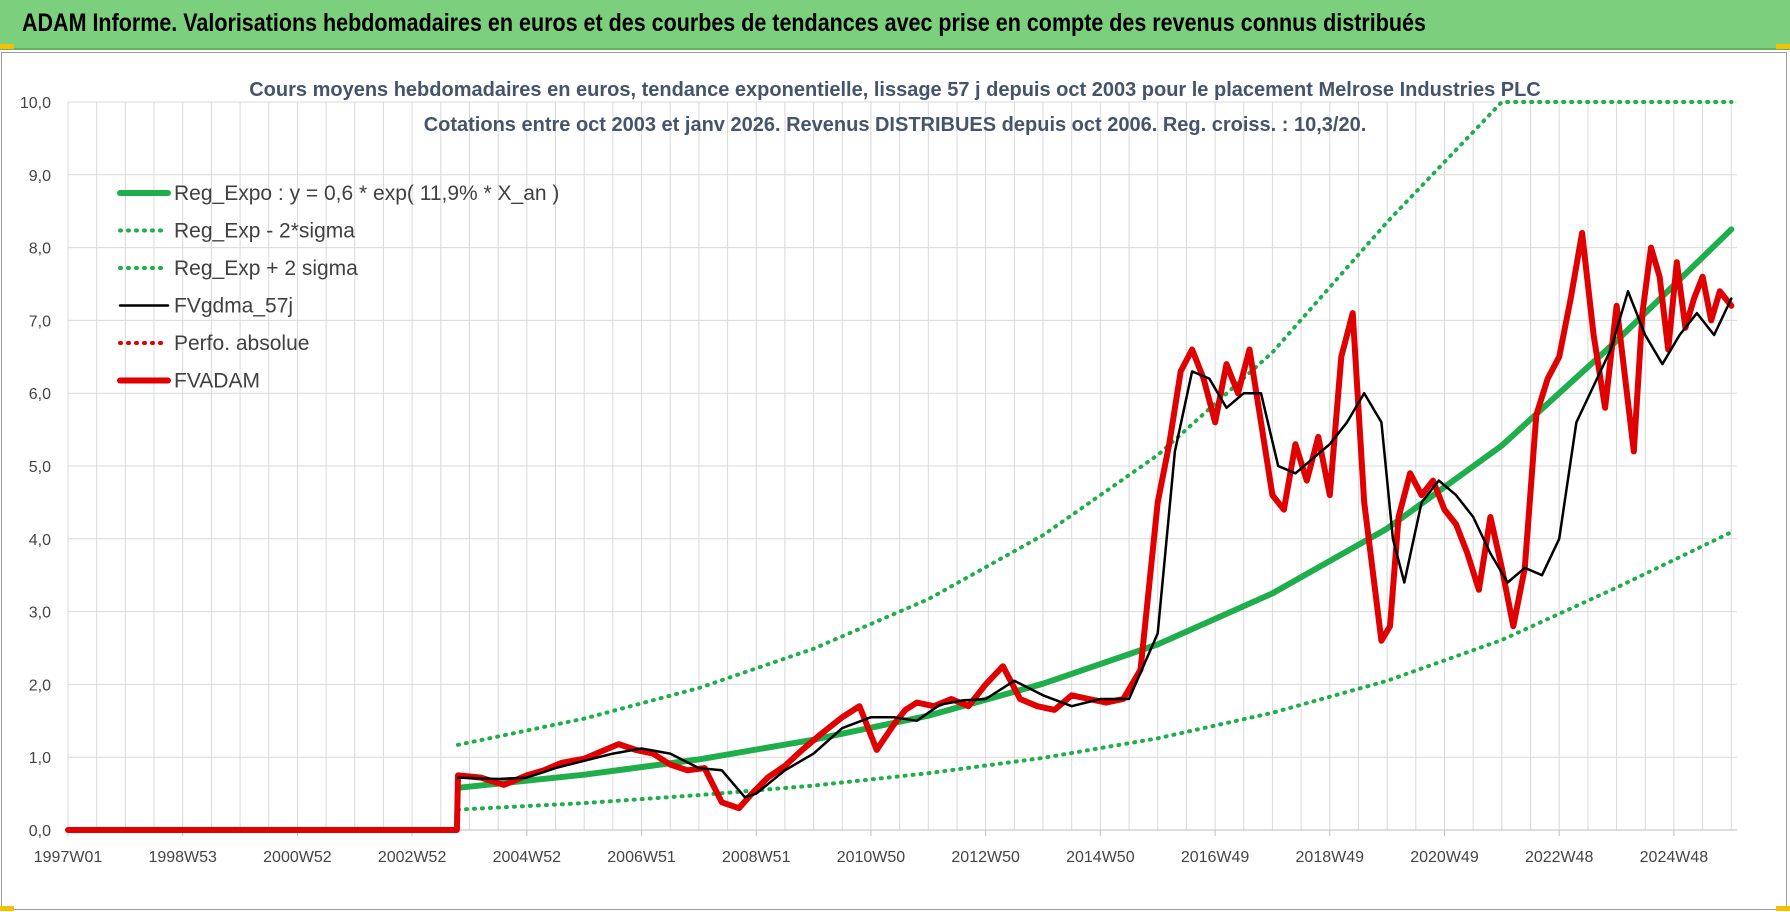 This screenshot has height=912, width=1790. I want to click on y-tick-label: 9,0, so click(40, 176).